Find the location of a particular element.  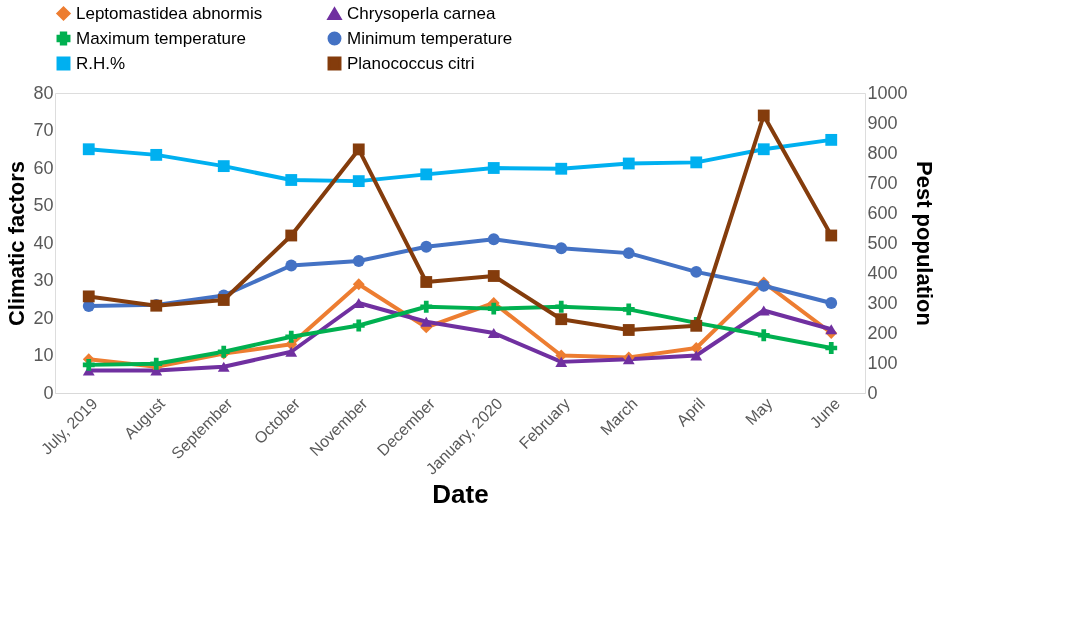

y-tick-label: 70 is located at coordinates (43, 130).